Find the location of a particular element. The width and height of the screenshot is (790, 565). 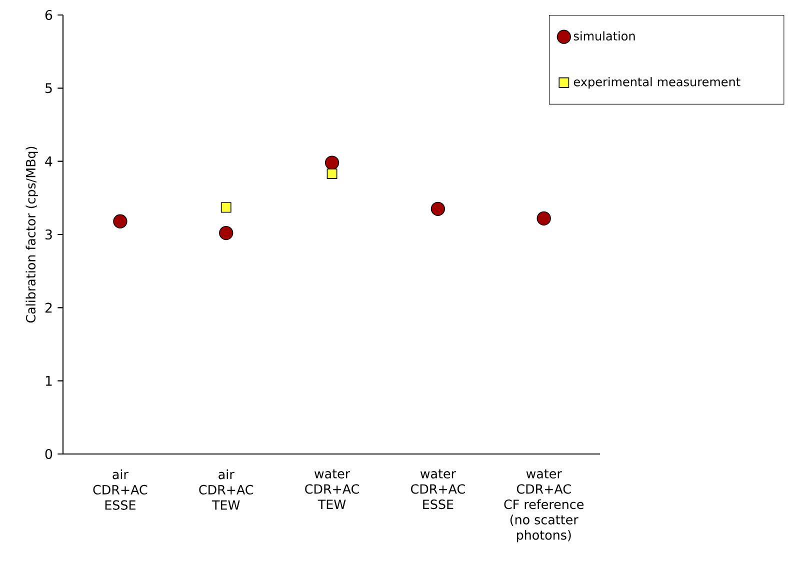

legend-label: experimental measurement is located at coordinates (657, 83).